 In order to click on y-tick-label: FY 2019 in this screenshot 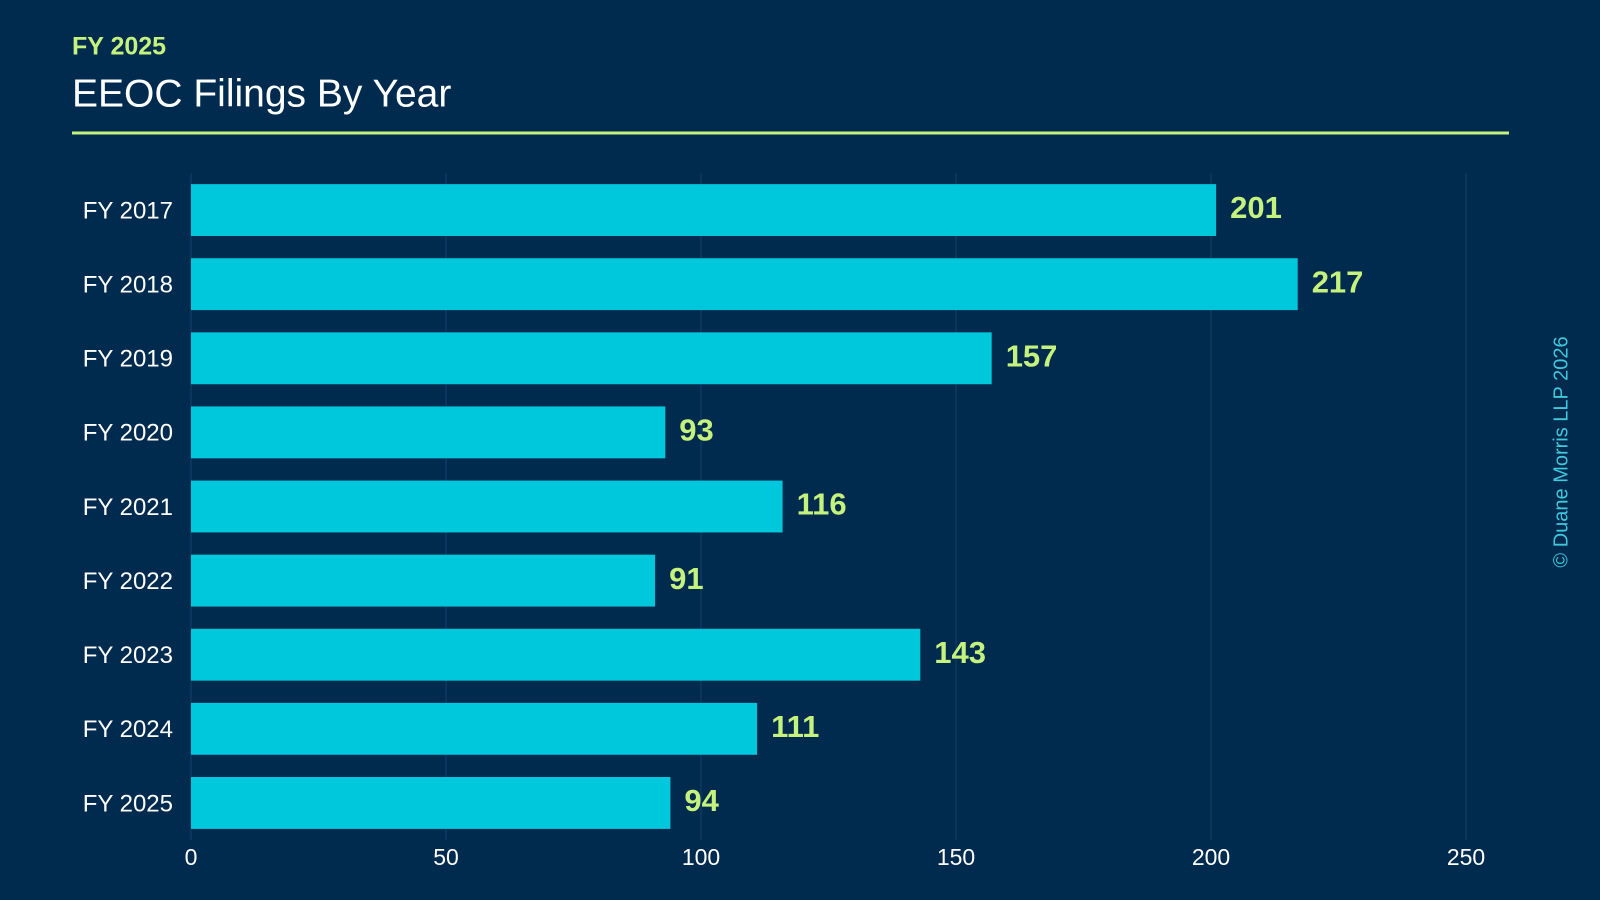, I will do `click(128, 359)`.